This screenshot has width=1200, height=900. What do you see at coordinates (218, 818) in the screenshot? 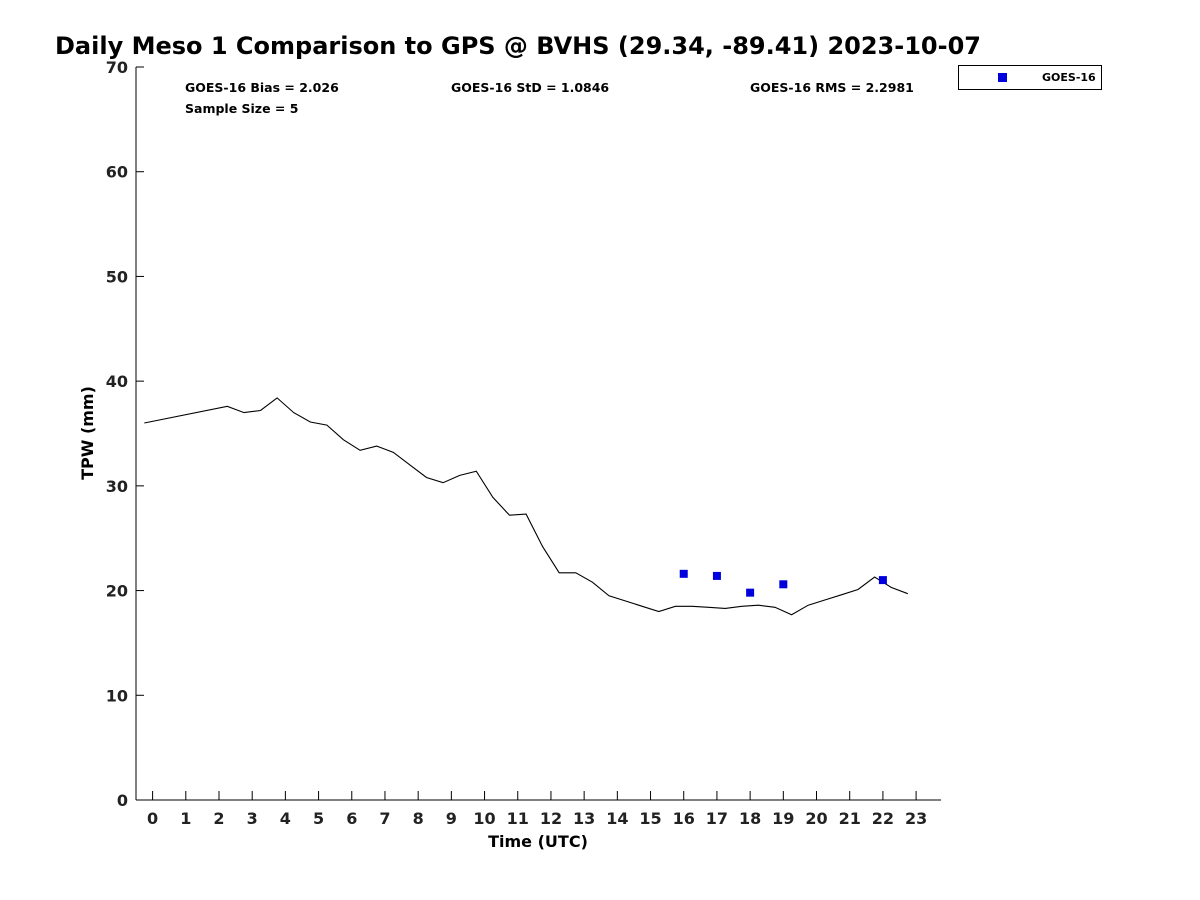
I see `x-tick-label: 2` at bounding box center [218, 818].